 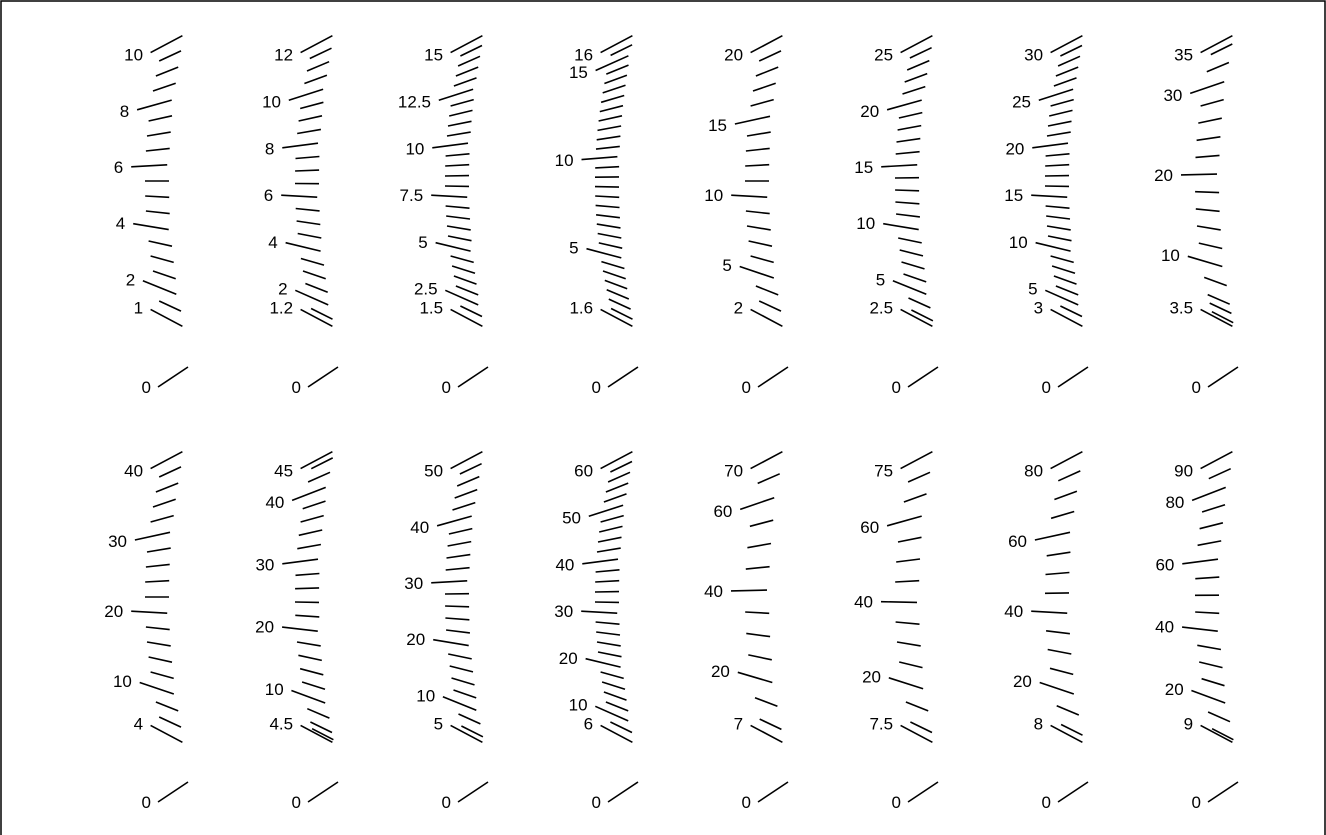 What do you see at coordinates (1038, 724) in the screenshot?
I see `scale-15-label: 8` at bounding box center [1038, 724].